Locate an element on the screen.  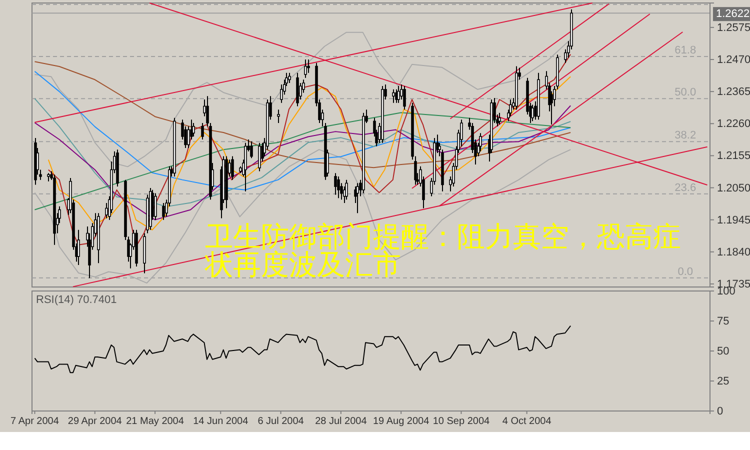
y-tick-label: 1.2050 is located at coordinates (733, 188).